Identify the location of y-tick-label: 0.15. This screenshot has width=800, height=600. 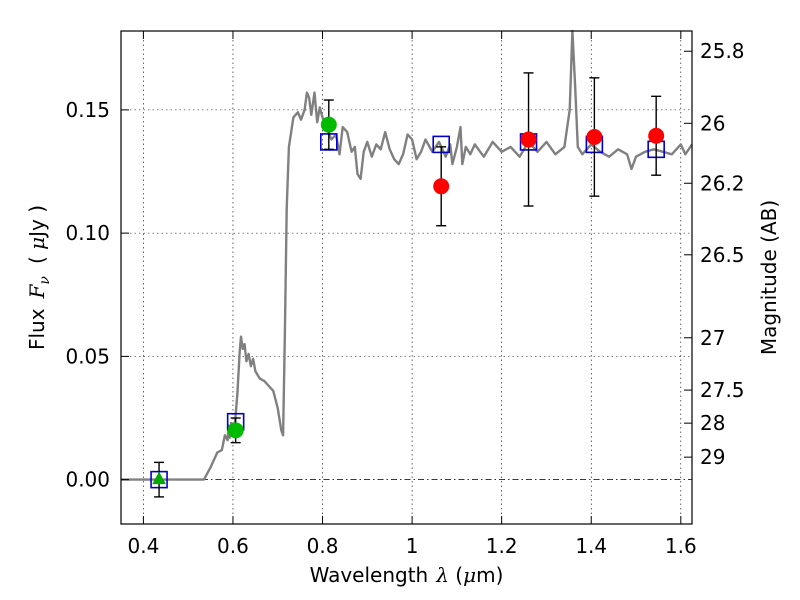
(87, 110).